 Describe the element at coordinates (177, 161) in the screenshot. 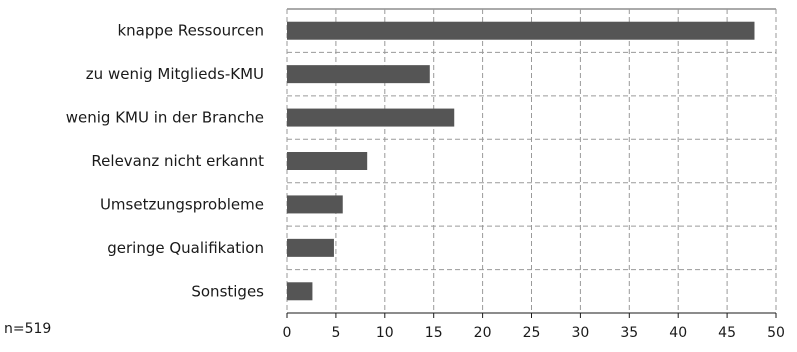

I see `category-label: Relevanz nicht erkannt` at that location.